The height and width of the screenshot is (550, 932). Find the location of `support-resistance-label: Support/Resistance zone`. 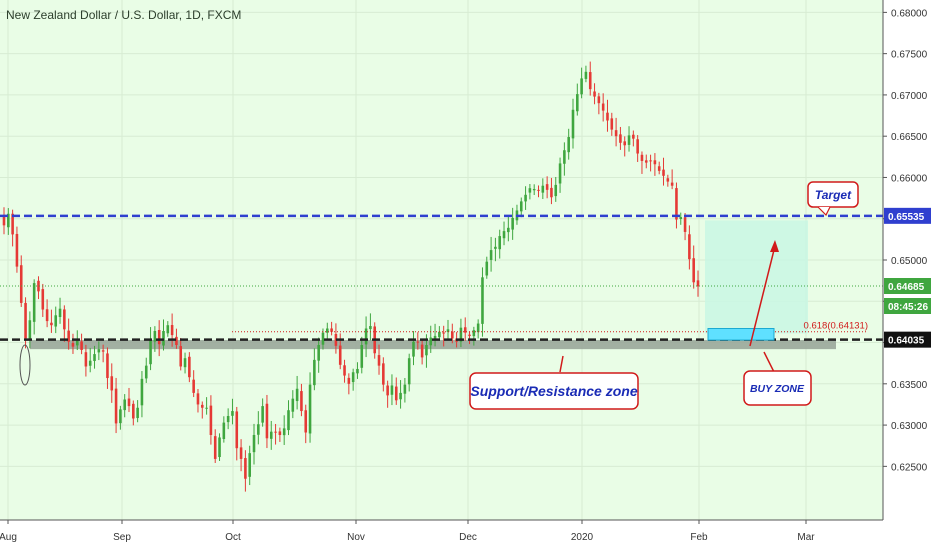

support-resistance-label: Support/Resistance zone is located at coordinates (553, 391).